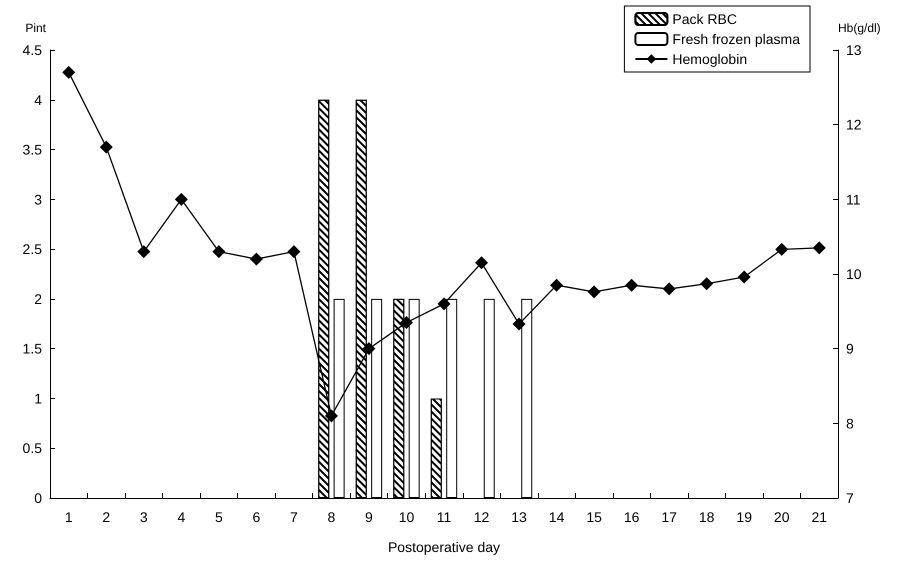 The image size is (910, 567). What do you see at coordinates (850, 498) in the screenshot?
I see `y2-tick-label: 7` at bounding box center [850, 498].